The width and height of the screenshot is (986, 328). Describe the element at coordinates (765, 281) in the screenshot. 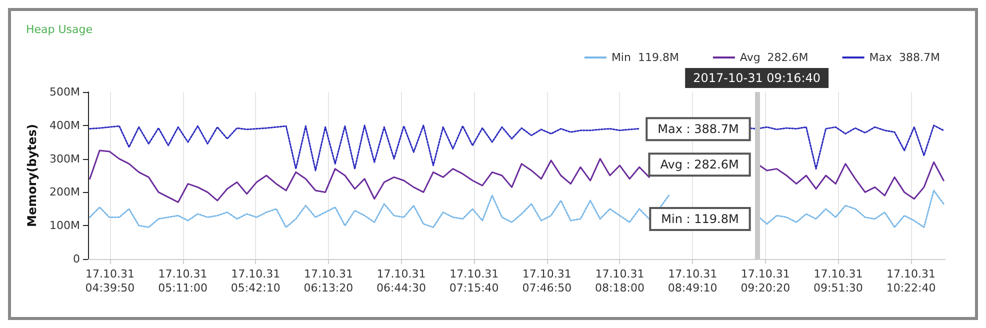

I see `x-tick-label: 17.10.31 09:20:20` at that location.